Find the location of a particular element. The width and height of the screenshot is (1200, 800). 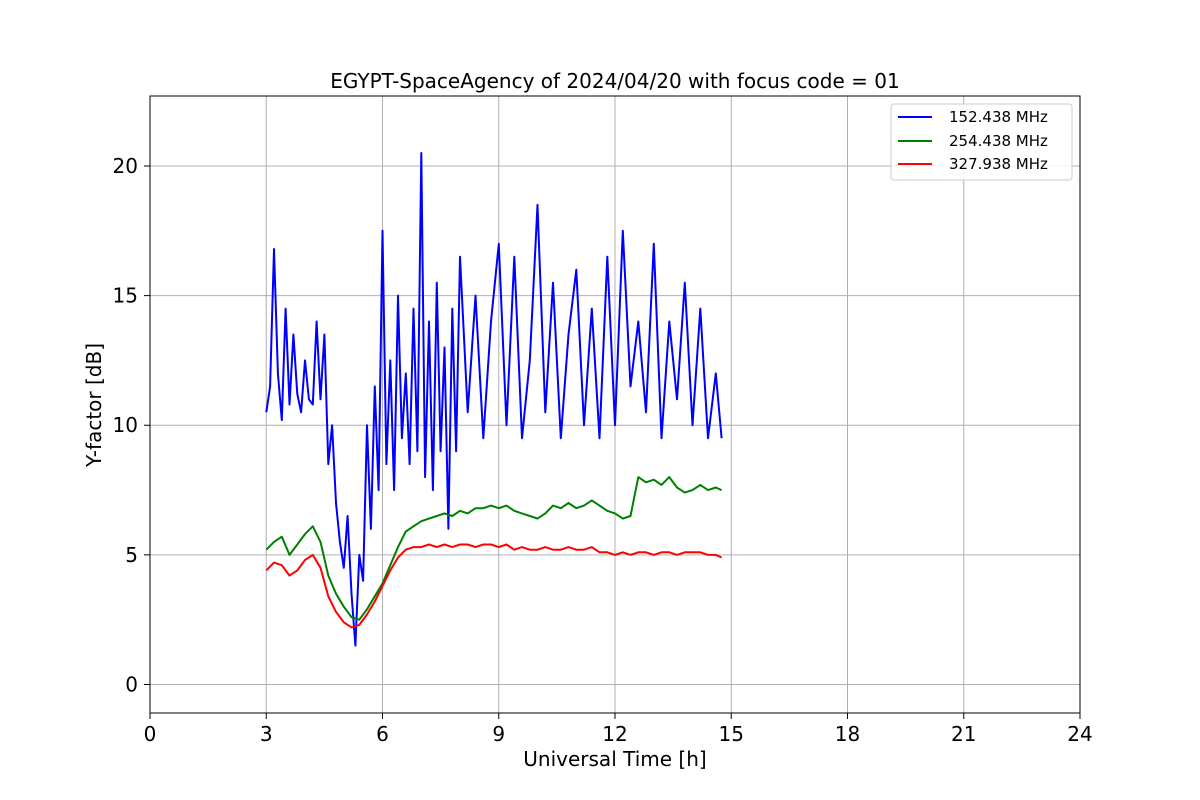

y-tick-label: 5 is located at coordinates (131, 555).